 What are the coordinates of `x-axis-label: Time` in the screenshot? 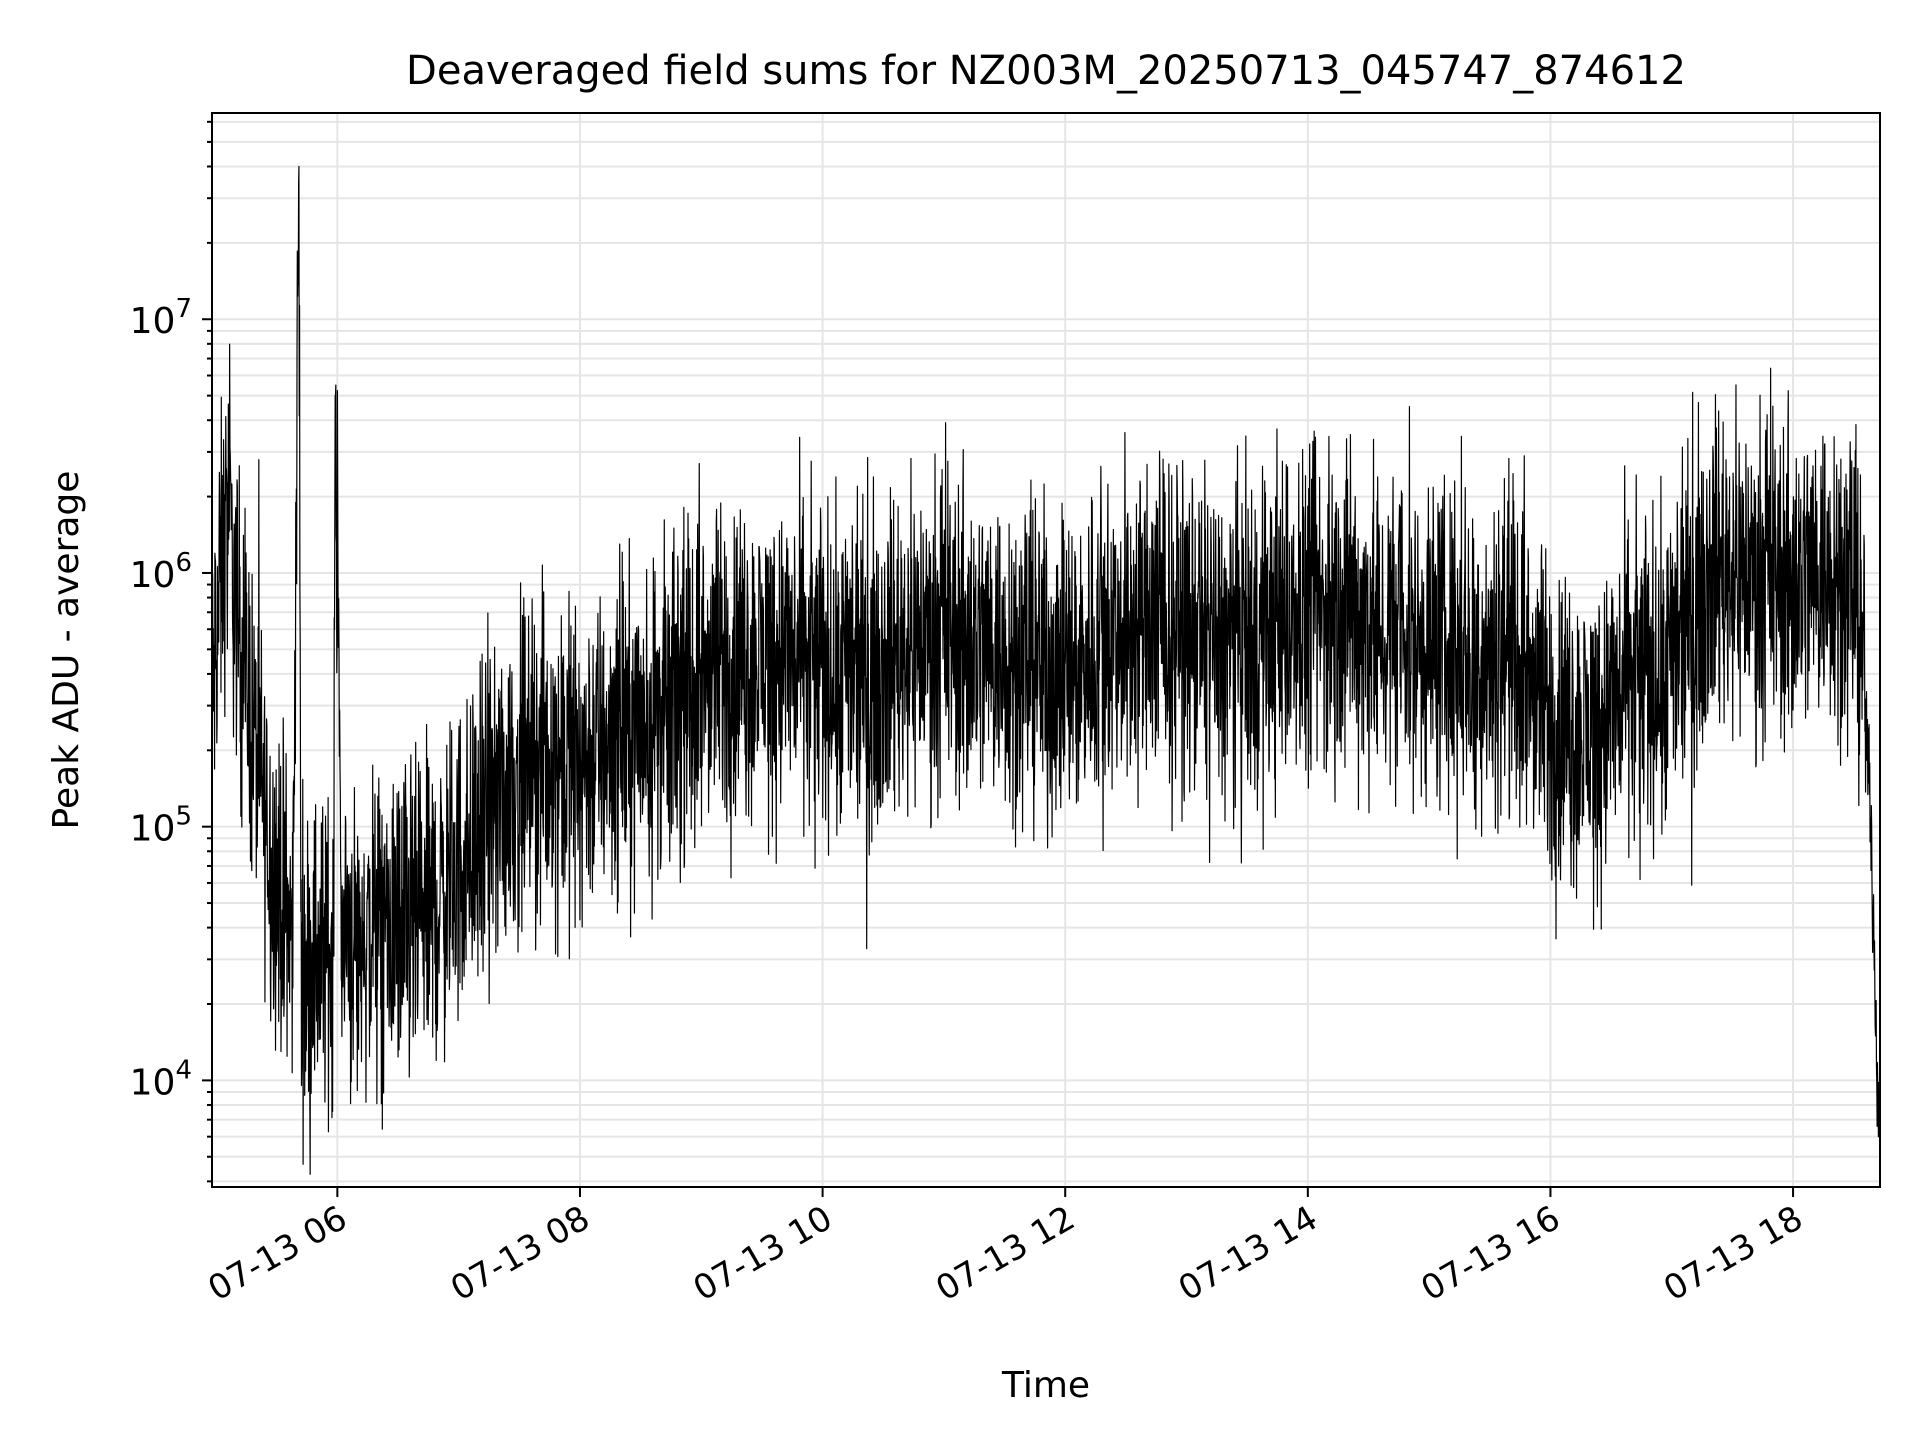 It's located at (1045, 1385).